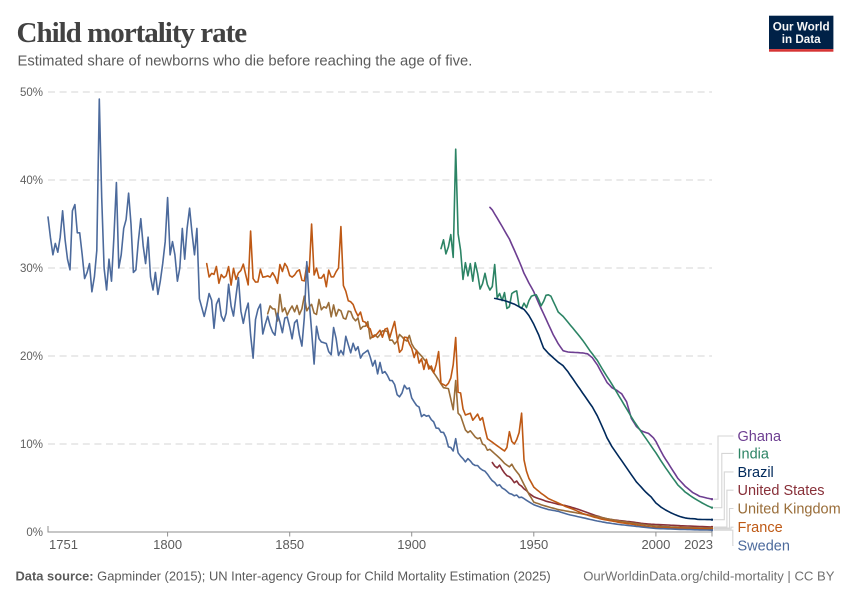 This screenshot has height=600, width=850. I want to click on svg-text: United States, so click(781, 491).